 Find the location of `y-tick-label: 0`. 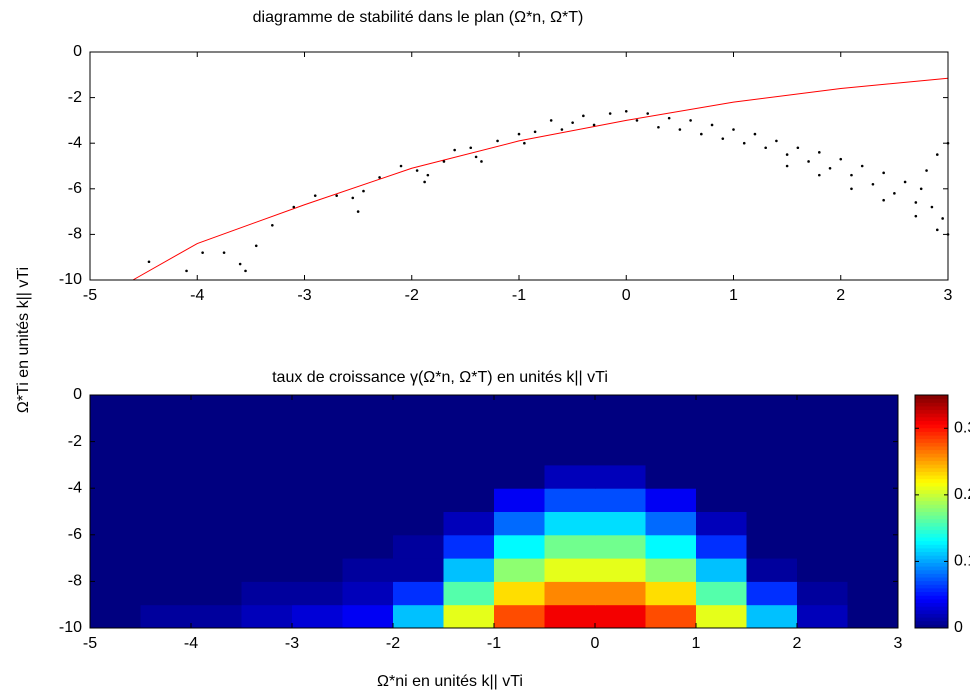

y-tick-label: 0 is located at coordinates (77, 394).